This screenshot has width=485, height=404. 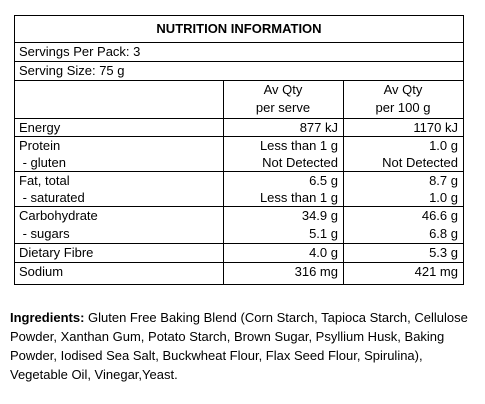 I want to click on per-100g-value: 1170 kJ, so click(x=435, y=127).